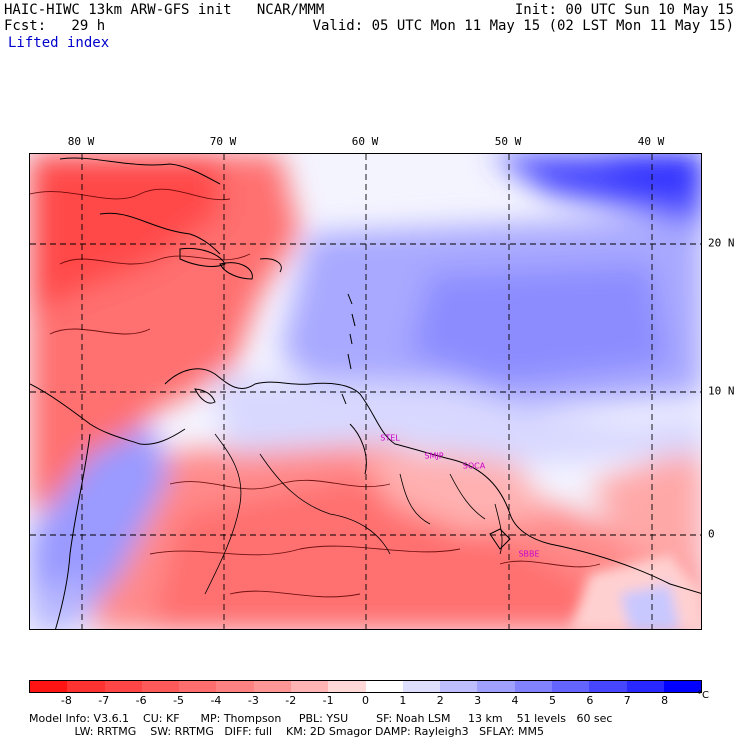 Image resolution: width=740 pixels, height=740 pixels. I want to click on colorbar-unit: °C, so click(703, 695).